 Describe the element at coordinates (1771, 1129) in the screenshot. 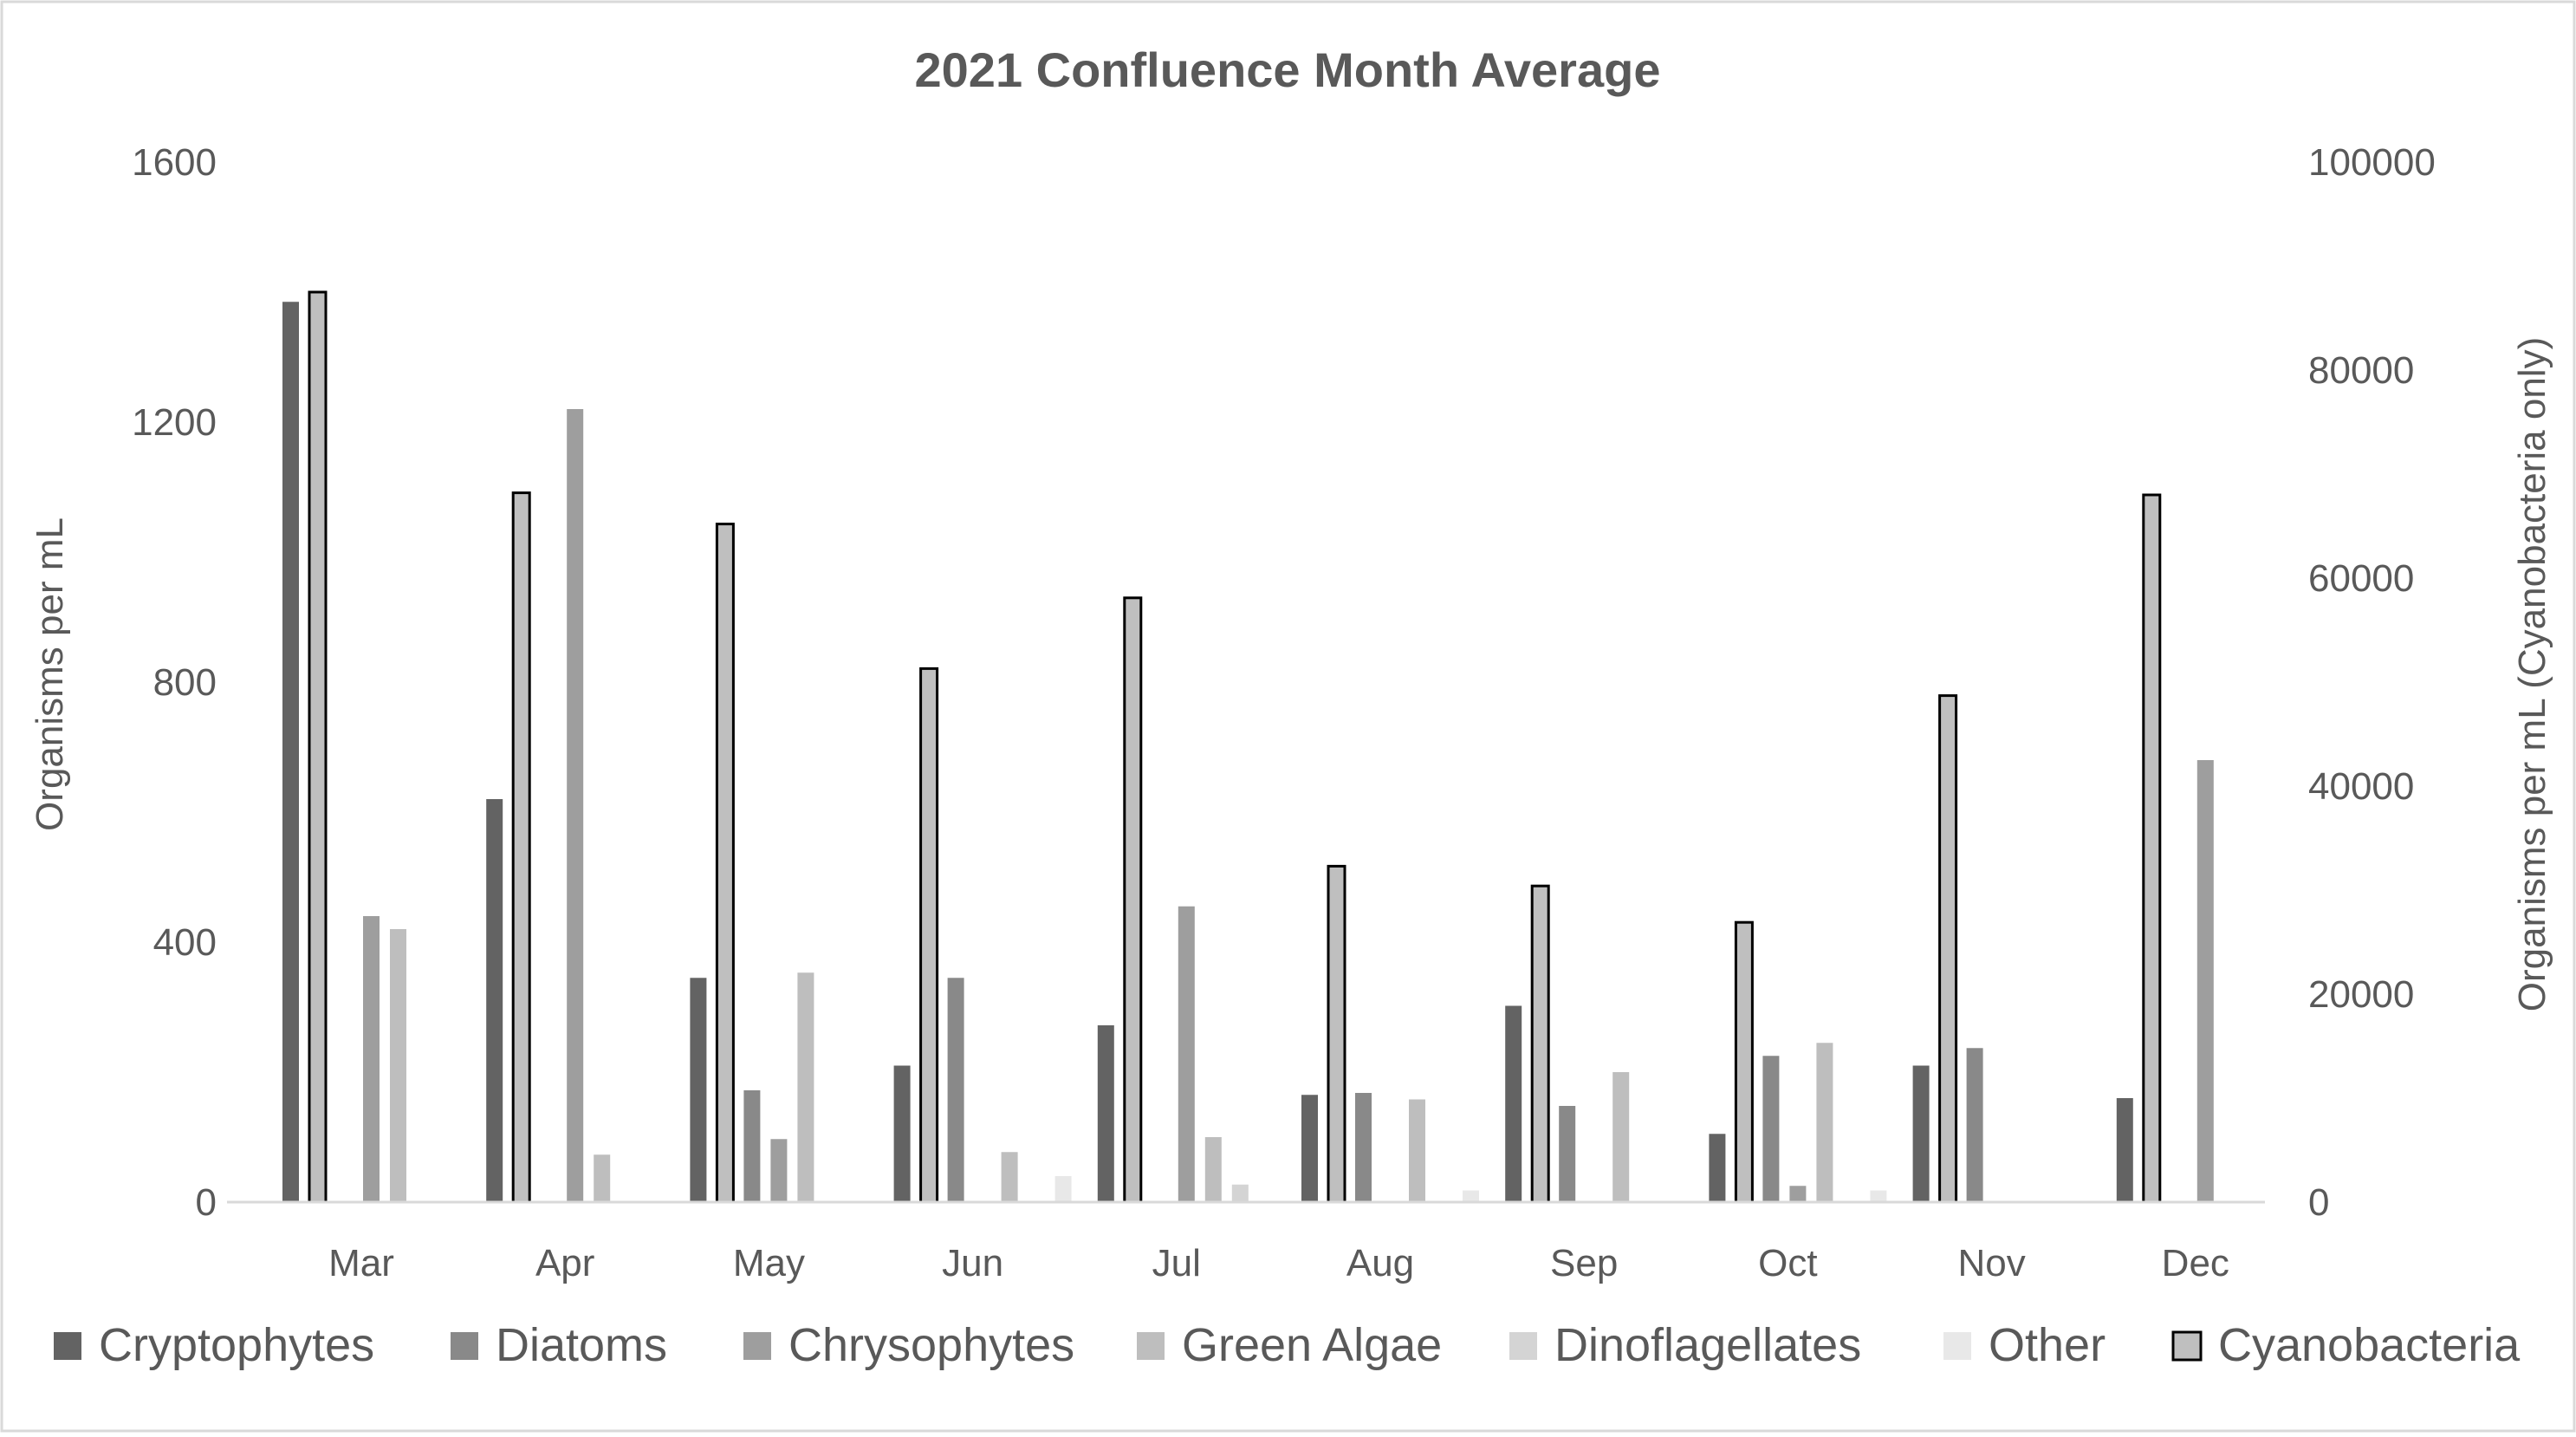

I see `bar-diatoms-oct` at that location.